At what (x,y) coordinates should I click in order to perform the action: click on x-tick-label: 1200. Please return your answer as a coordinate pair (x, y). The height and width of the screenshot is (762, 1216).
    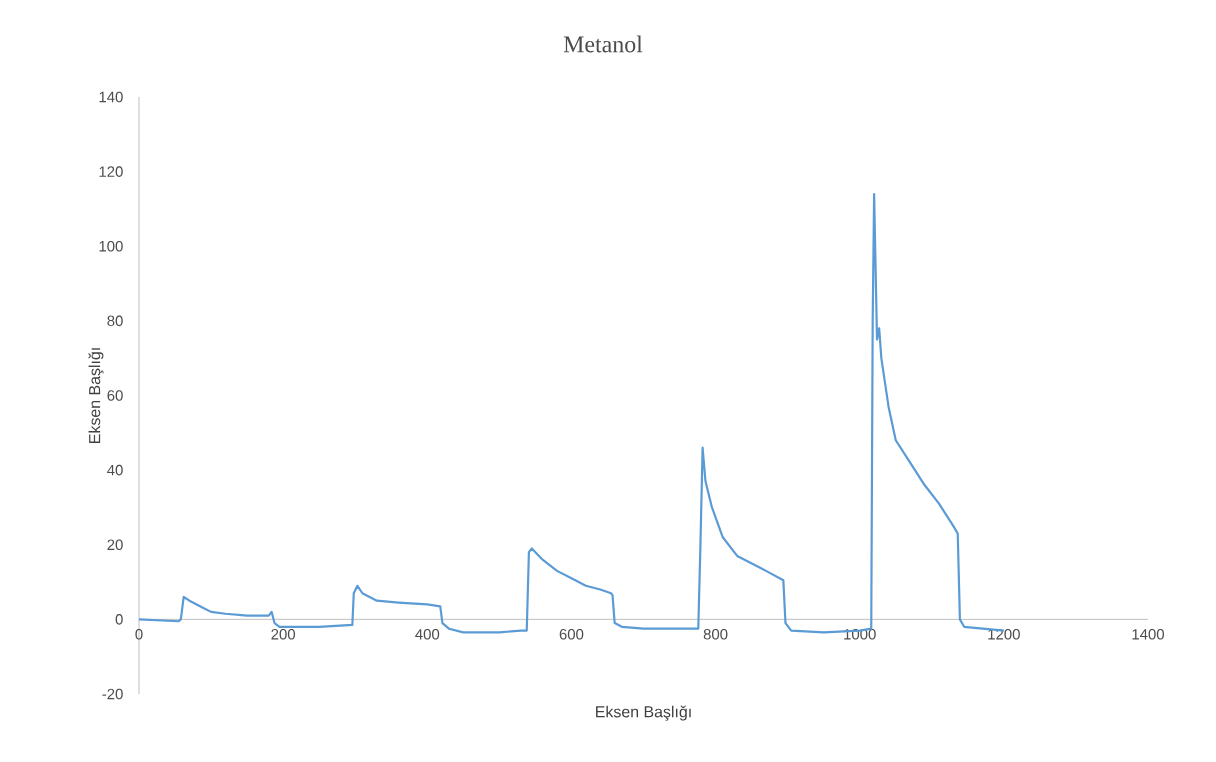
    Looking at the image, I should click on (1004, 634).